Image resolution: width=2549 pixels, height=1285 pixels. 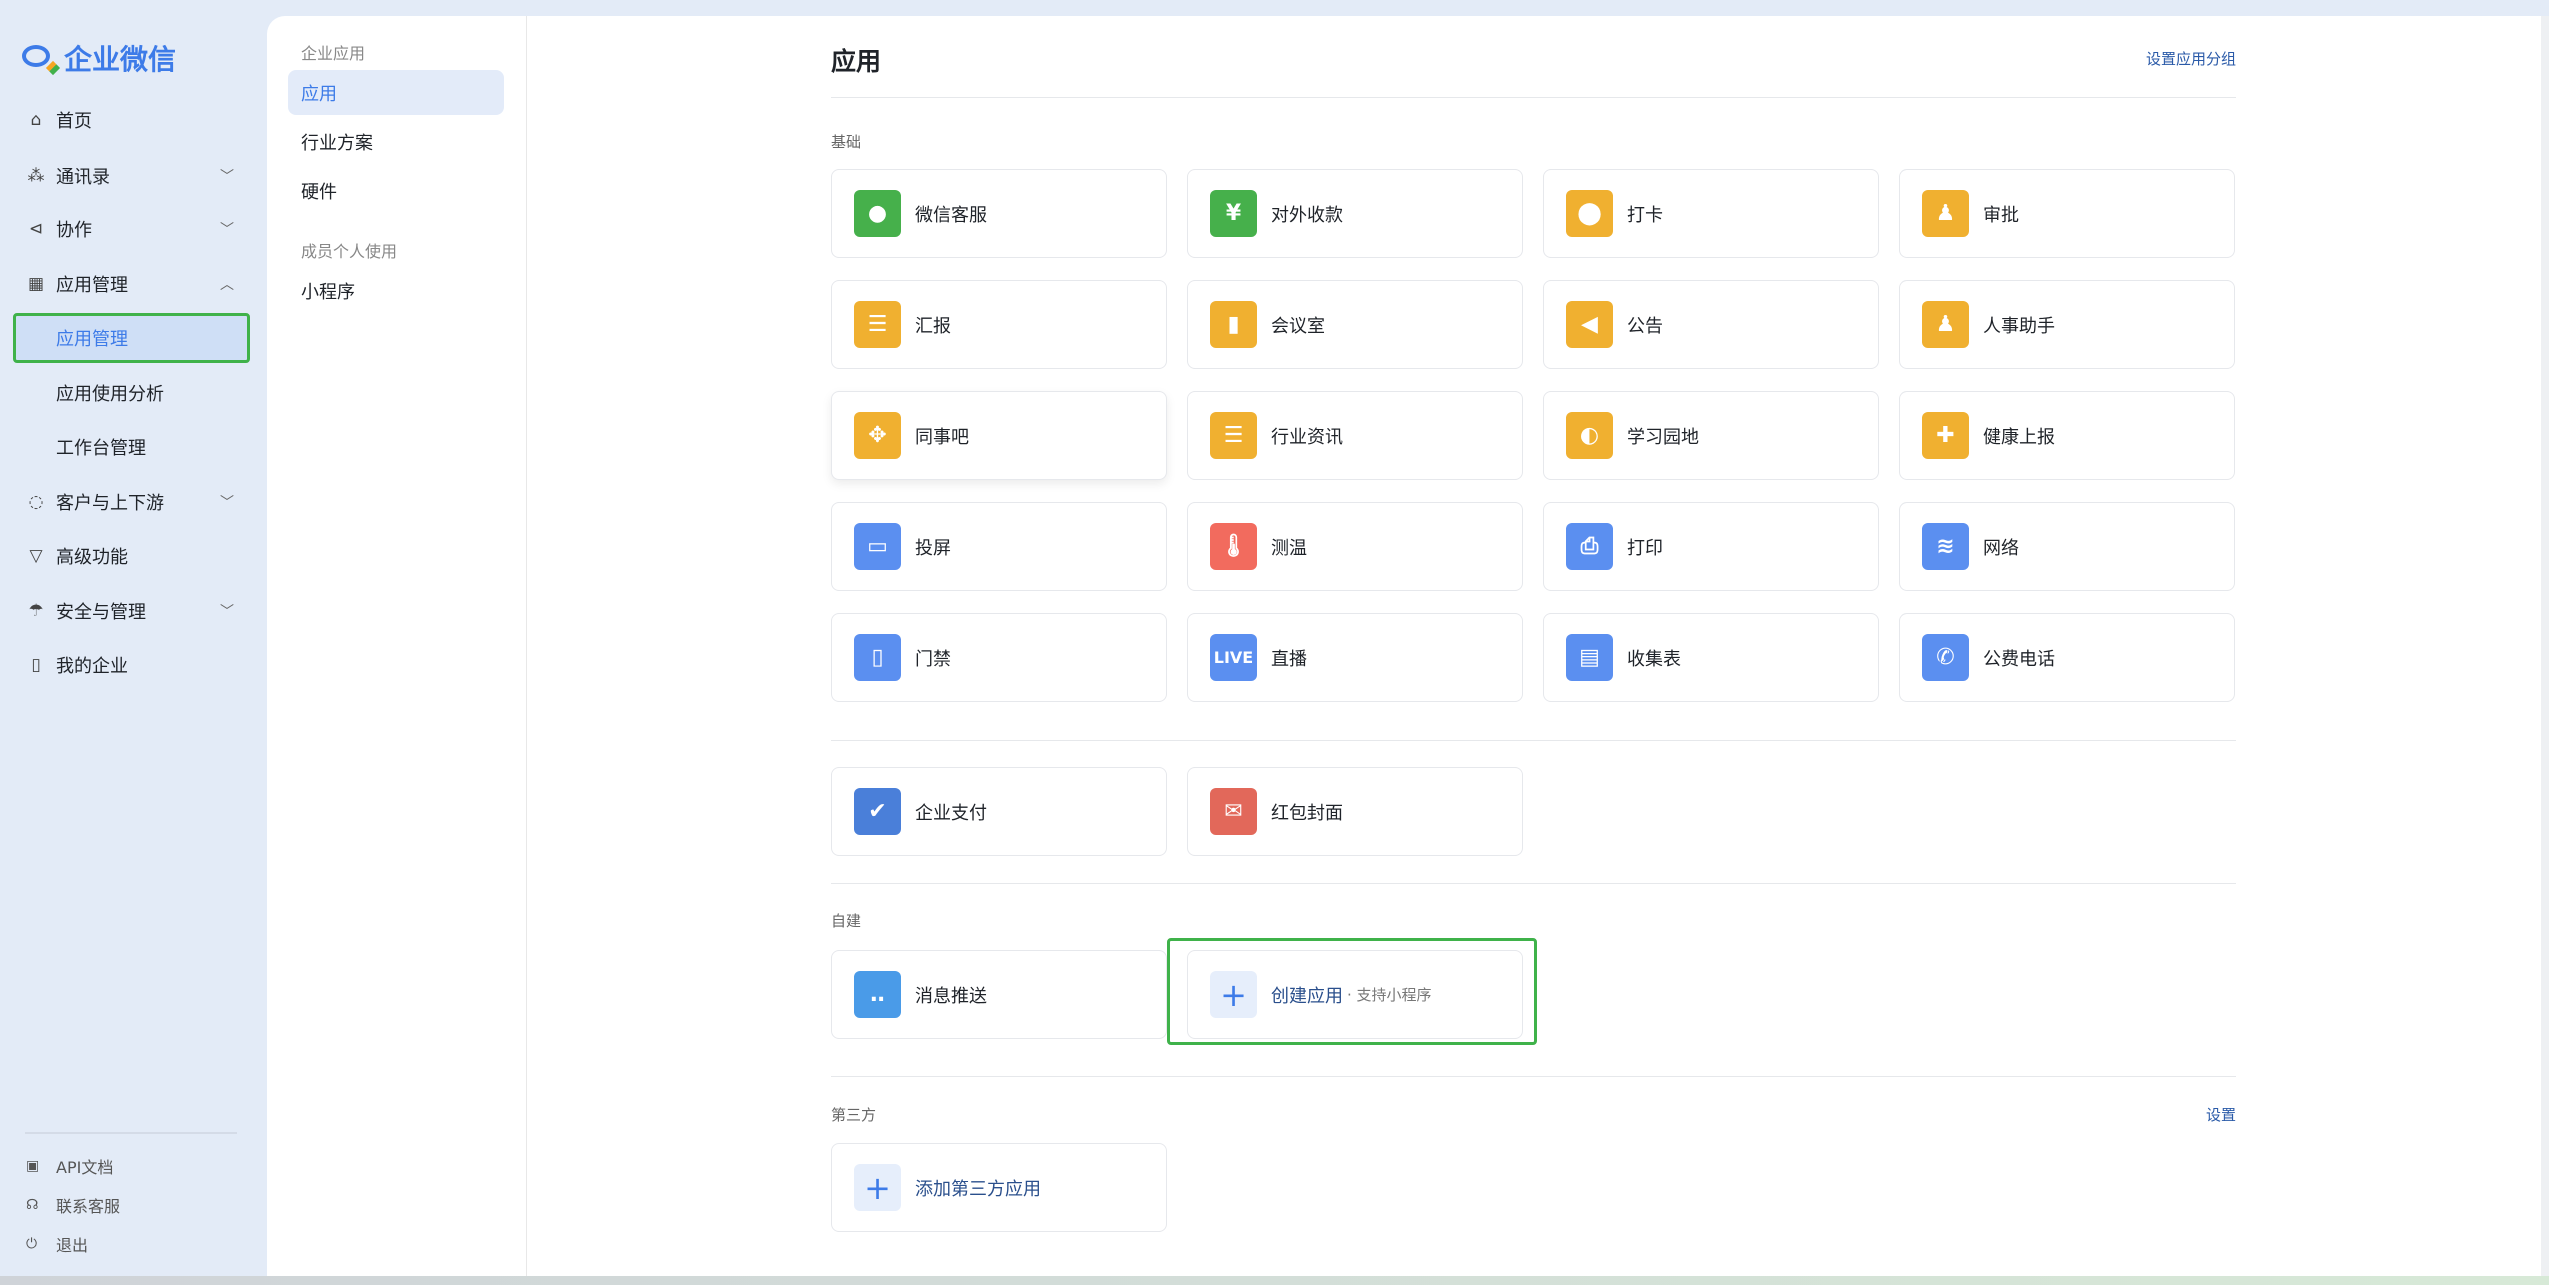 I want to click on sidebar-item-8: ▽ 高级功能, so click(x=133, y=556).